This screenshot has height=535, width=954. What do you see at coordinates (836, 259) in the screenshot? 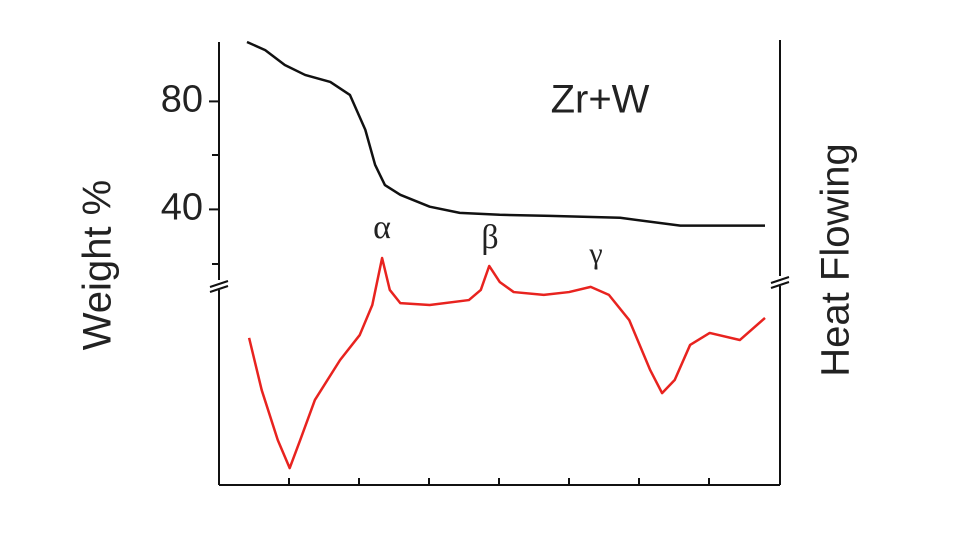
I see `y2-axis-label: Heat Flowing` at bounding box center [836, 259].